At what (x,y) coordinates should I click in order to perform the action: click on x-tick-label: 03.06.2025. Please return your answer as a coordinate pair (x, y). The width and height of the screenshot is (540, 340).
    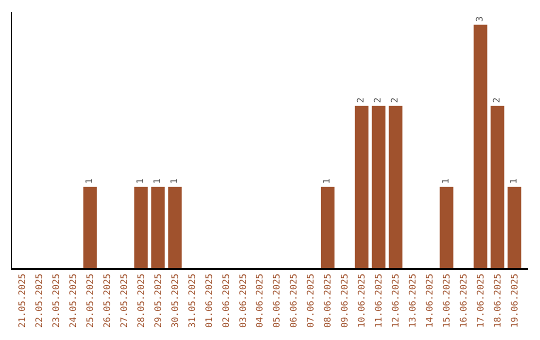
    Looking at the image, I should click on (243, 301).